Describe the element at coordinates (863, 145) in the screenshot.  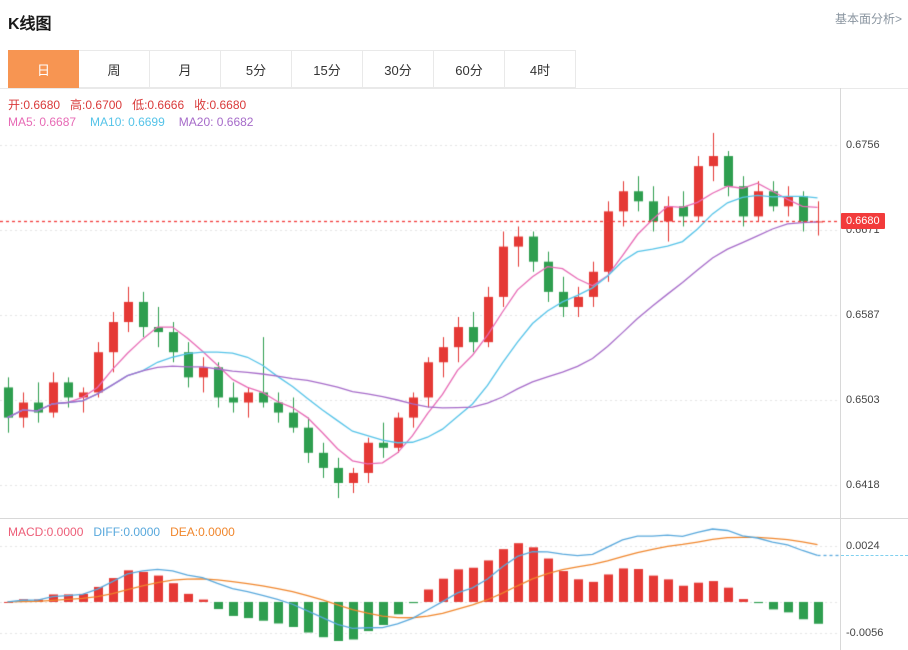
I see `price-axis-label: 0.6756` at that location.